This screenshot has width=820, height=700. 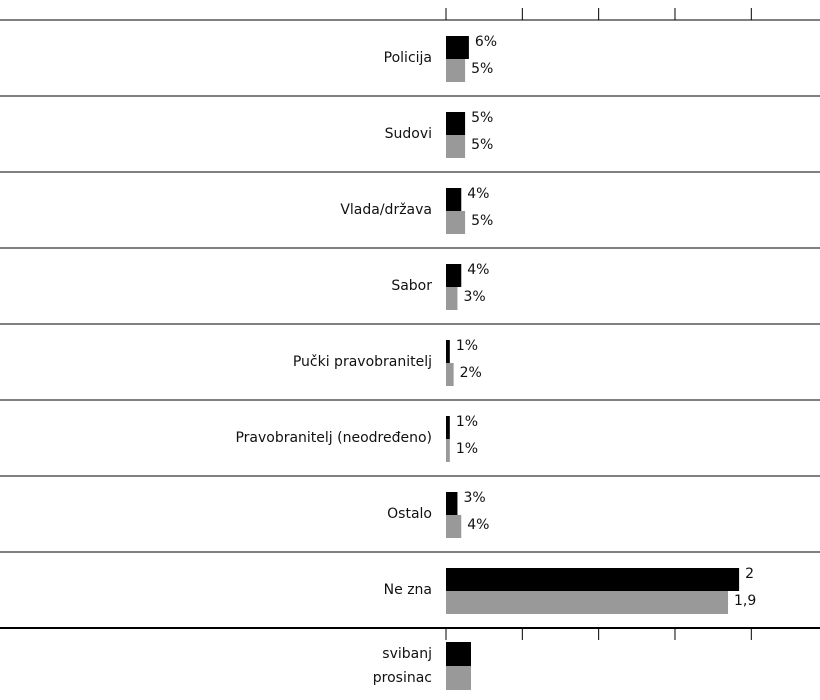 I want to click on category-label: Ne zna, so click(x=408, y=590).